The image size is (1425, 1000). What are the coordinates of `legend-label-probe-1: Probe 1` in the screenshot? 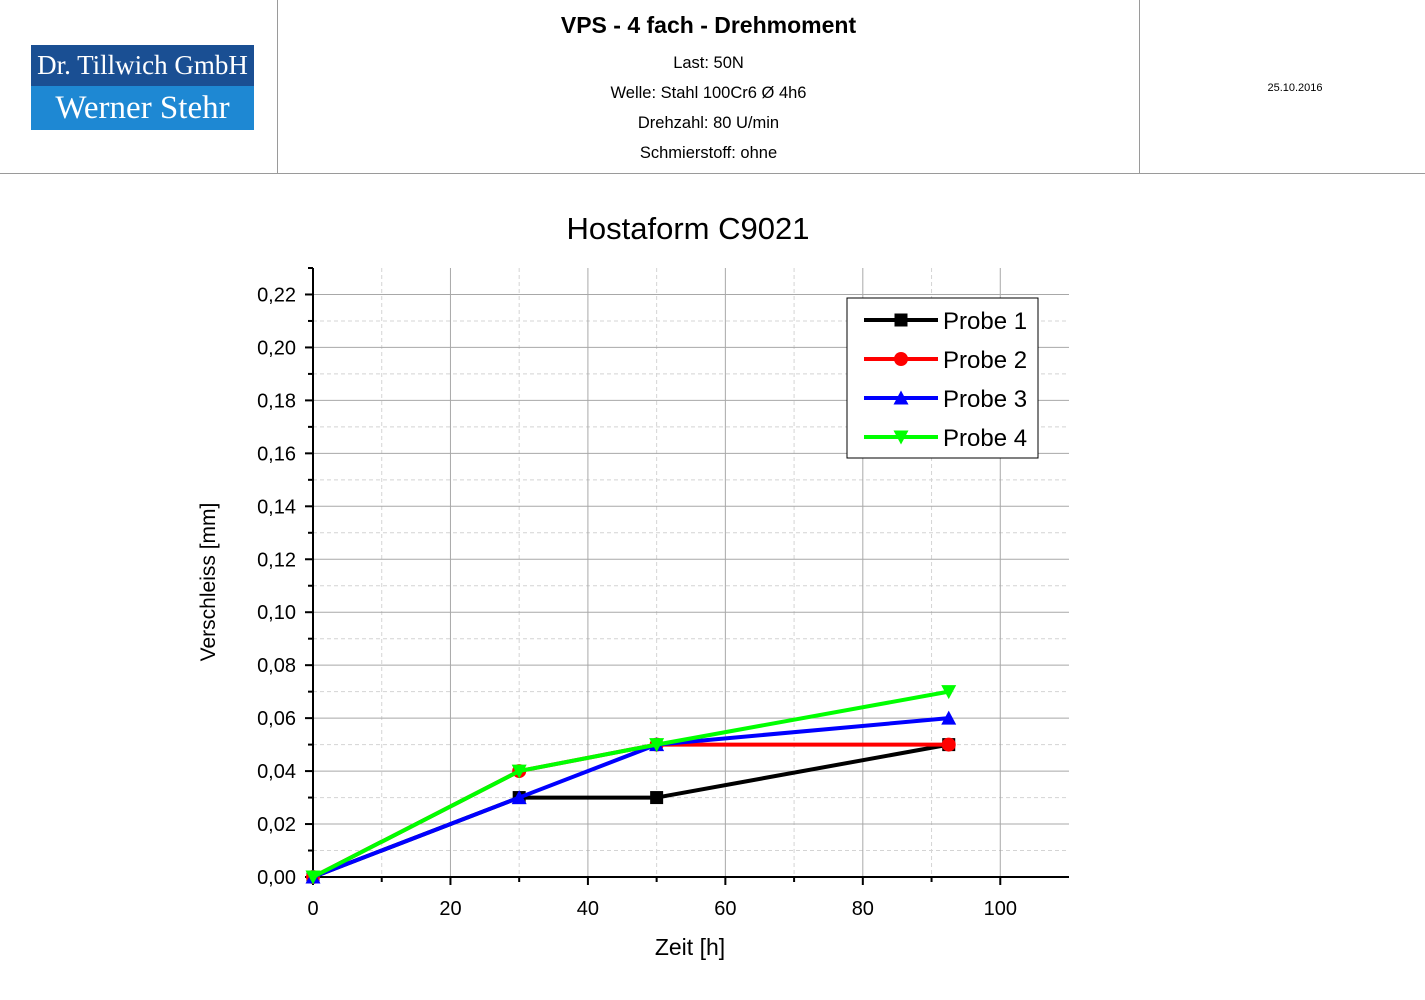 It's located at (985, 321).